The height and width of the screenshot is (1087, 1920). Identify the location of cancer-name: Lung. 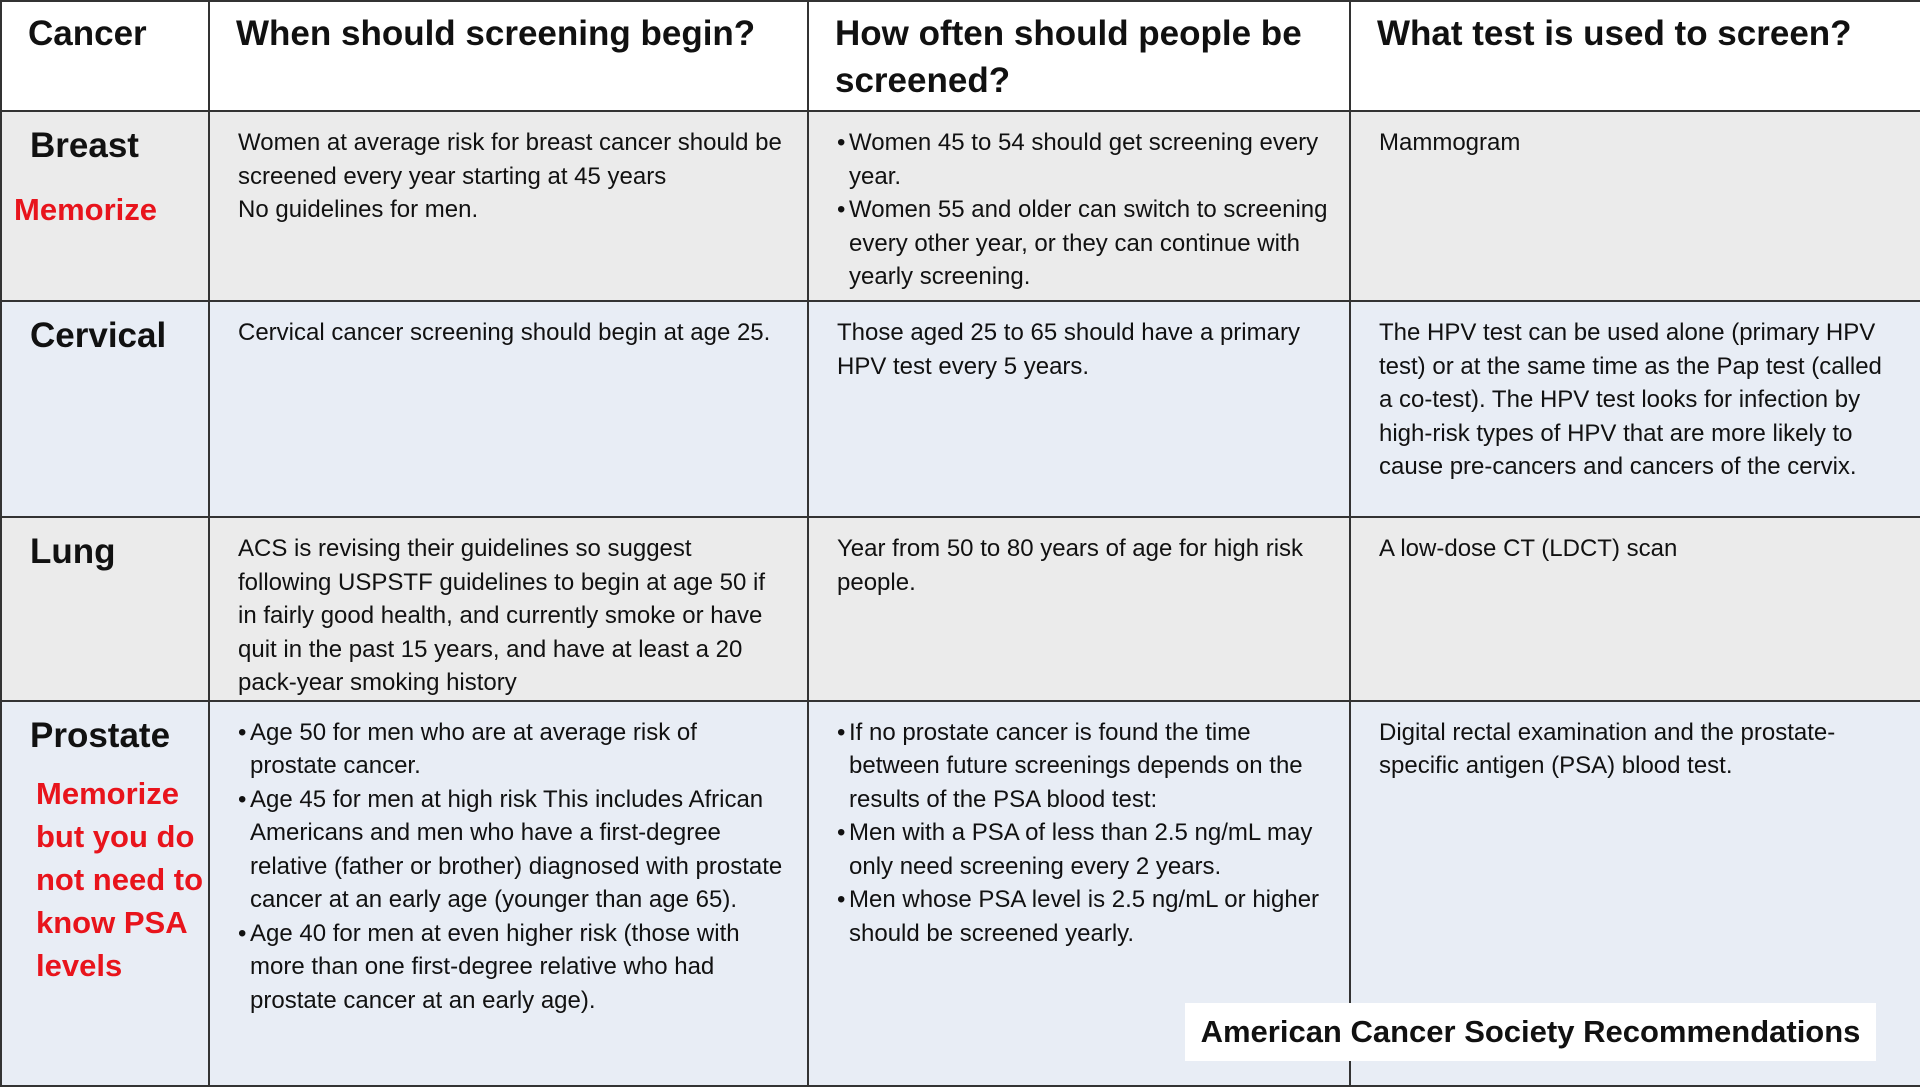
(73, 551).